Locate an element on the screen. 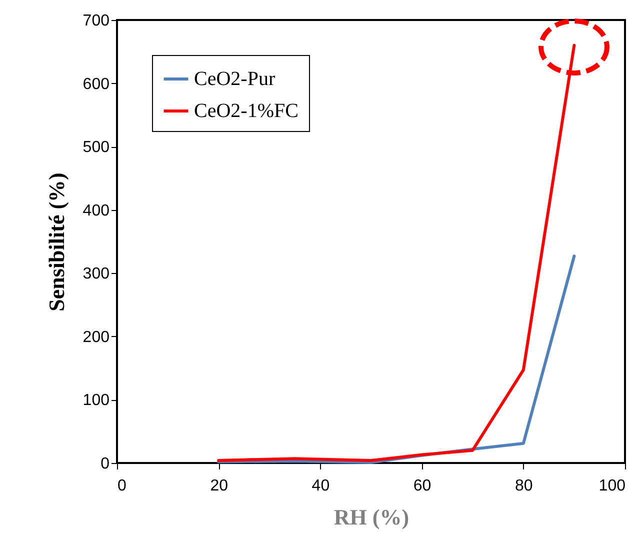 The width and height of the screenshot is (644, 549). x-tick-label: 20 is located at coordinates (219, 486).